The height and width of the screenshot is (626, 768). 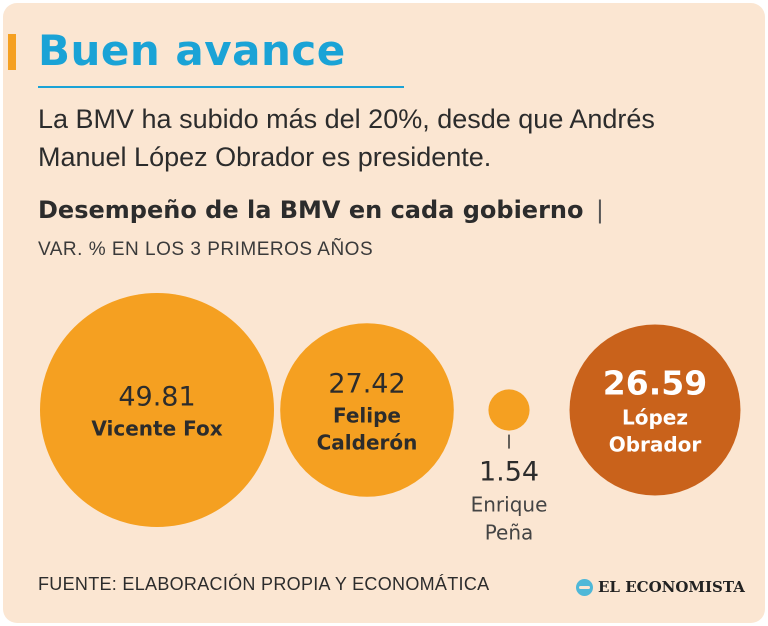 What do you see at coordinates (367, 416) in the screenshot?
I see `name-label-felipe-calderon-1: Felipe` at bounding box center [367, 416].